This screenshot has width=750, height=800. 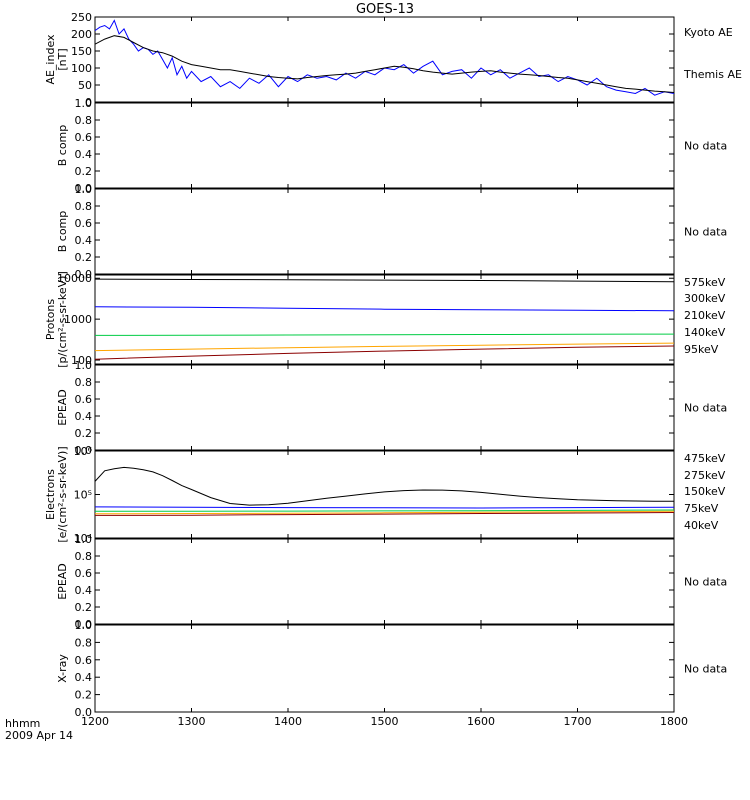 I want to click on y-tick-label: 0, so click(x=88, y=102).